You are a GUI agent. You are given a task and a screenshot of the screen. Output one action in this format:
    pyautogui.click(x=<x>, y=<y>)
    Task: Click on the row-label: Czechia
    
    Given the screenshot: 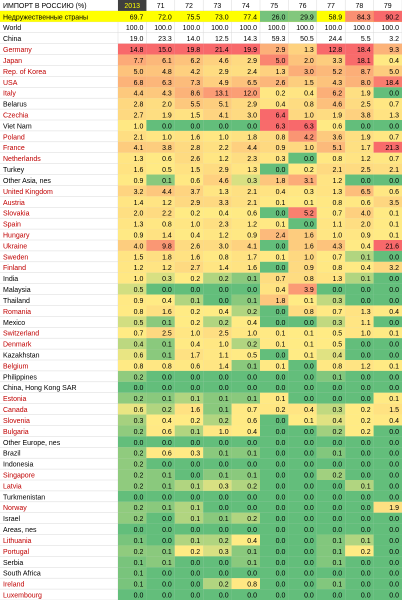 What is the action you would take?
    pyautogui.click(x=15, y=116)
    